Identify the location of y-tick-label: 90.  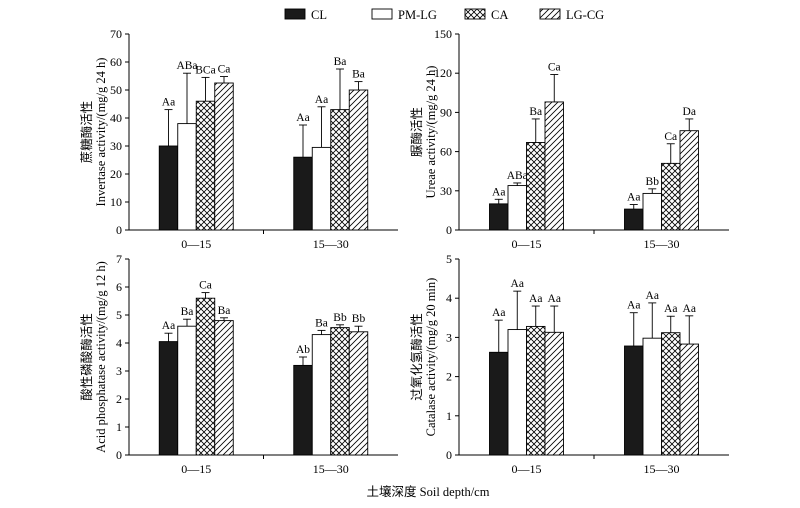
(446, 112).